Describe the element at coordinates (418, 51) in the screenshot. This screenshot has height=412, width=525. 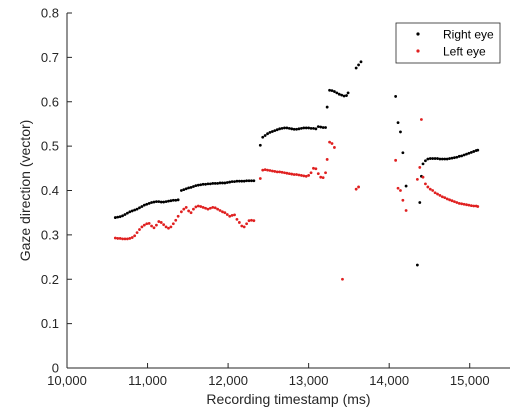
I see `legend-marker-left-eye` at that location.